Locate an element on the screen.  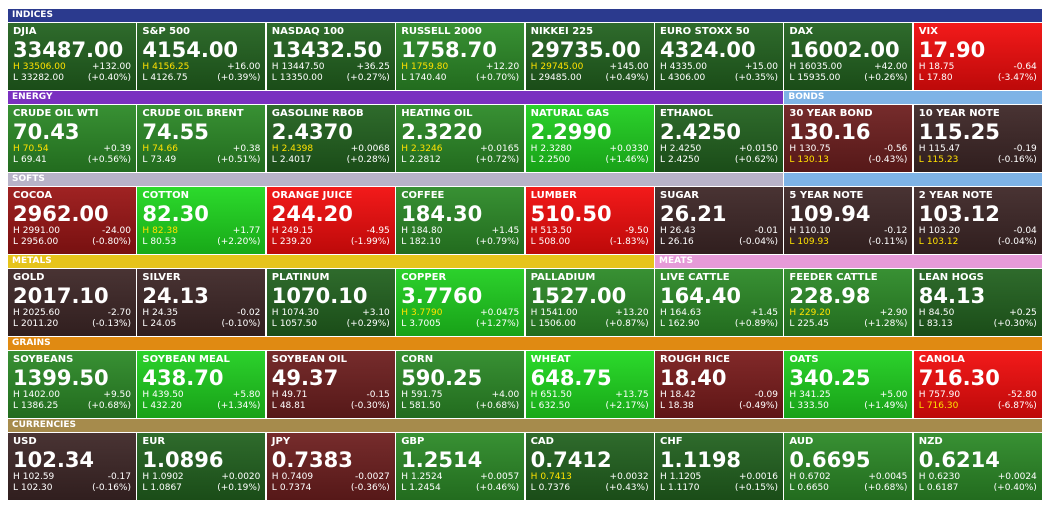
low-value: 162.90 is located at coordinates (684, 324).